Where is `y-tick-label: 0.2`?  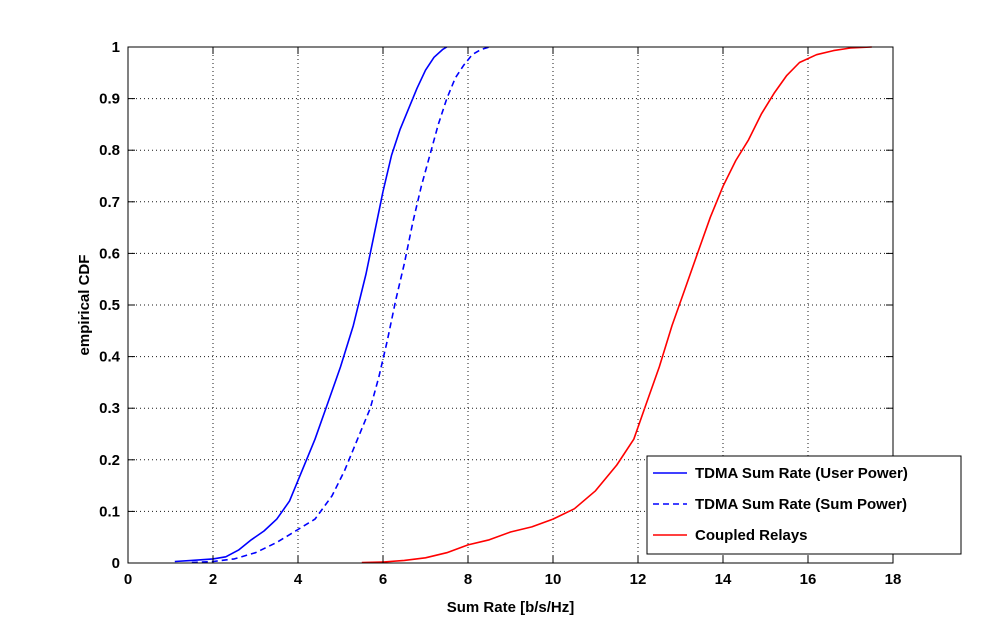
y-tick-label: 0.2 is located at coordinates (109, 460).